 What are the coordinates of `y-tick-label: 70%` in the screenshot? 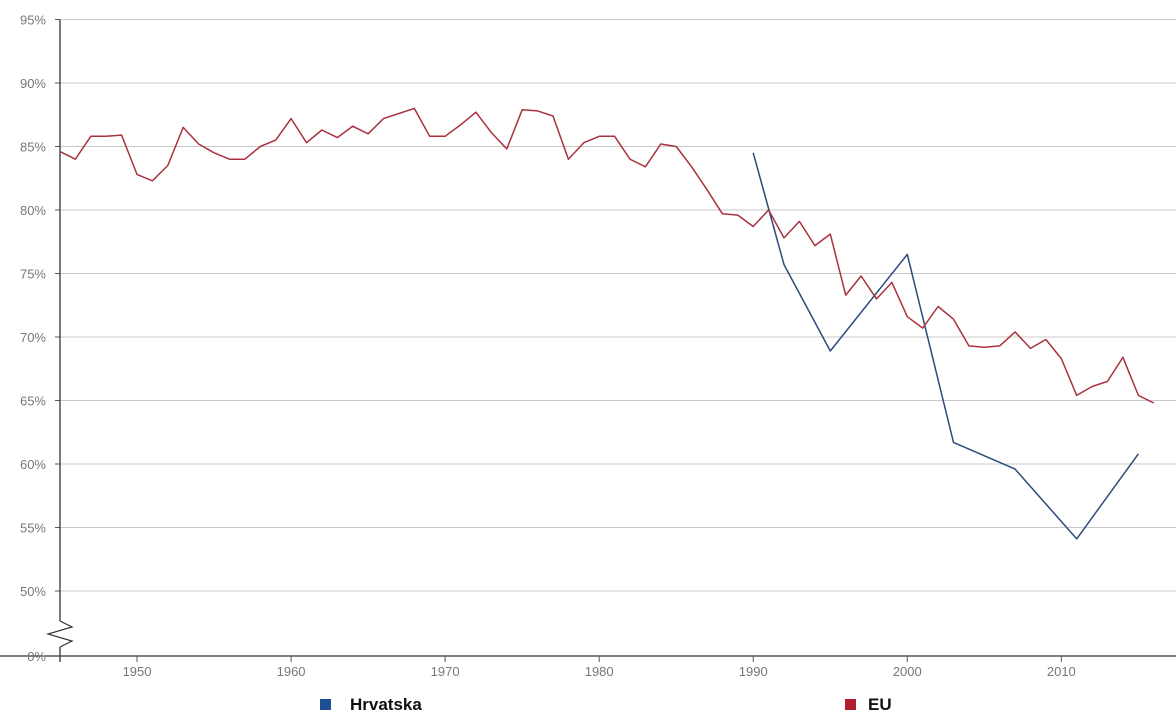 It's located at (33, 337).